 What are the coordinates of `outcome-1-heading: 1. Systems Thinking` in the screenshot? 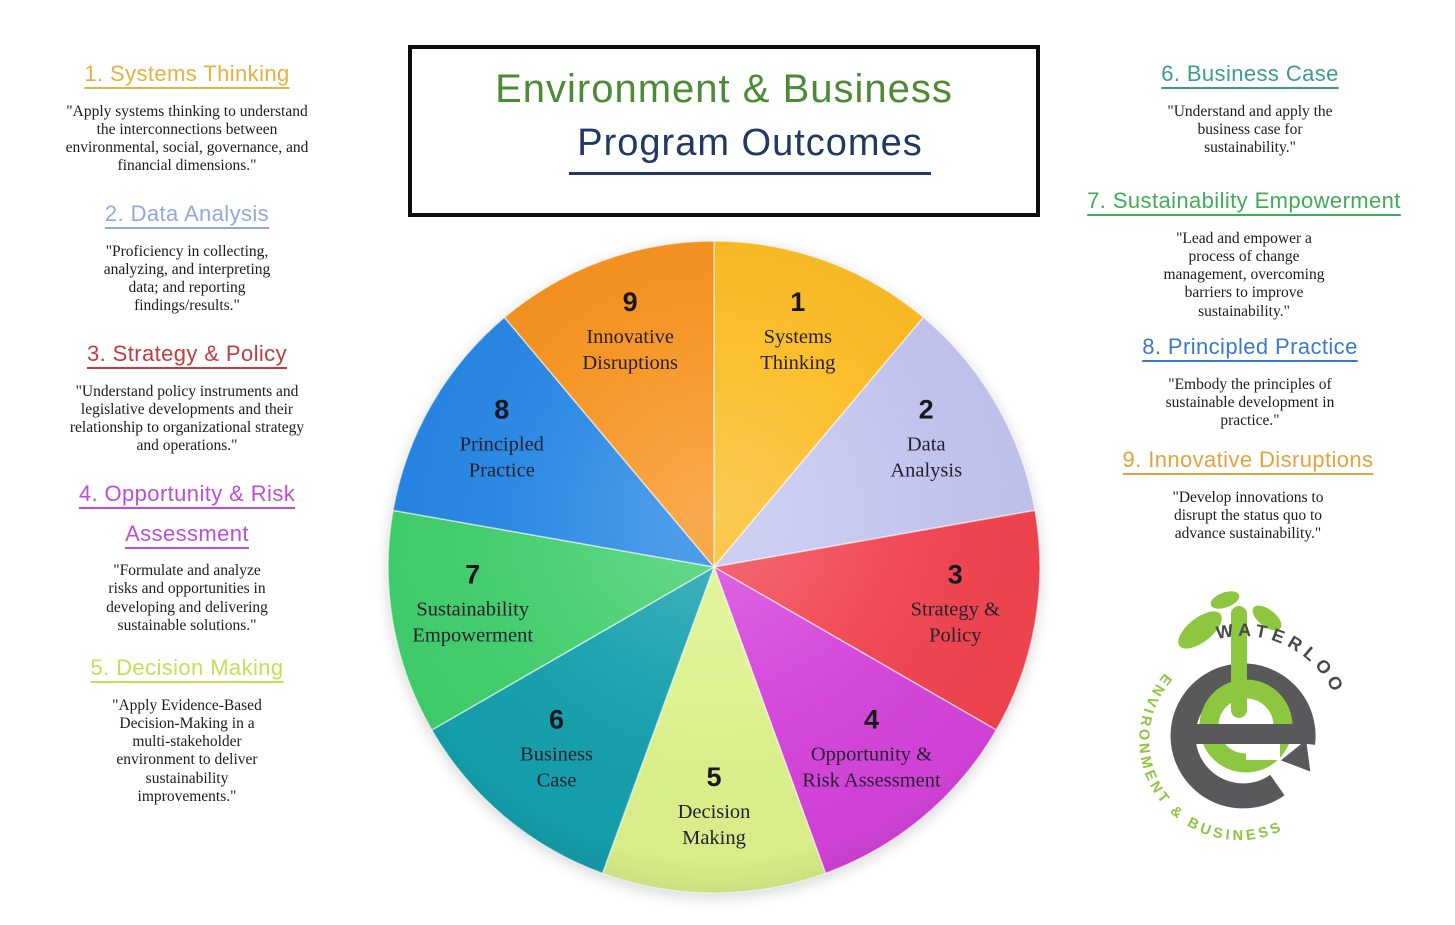 It's located at (187, 73).